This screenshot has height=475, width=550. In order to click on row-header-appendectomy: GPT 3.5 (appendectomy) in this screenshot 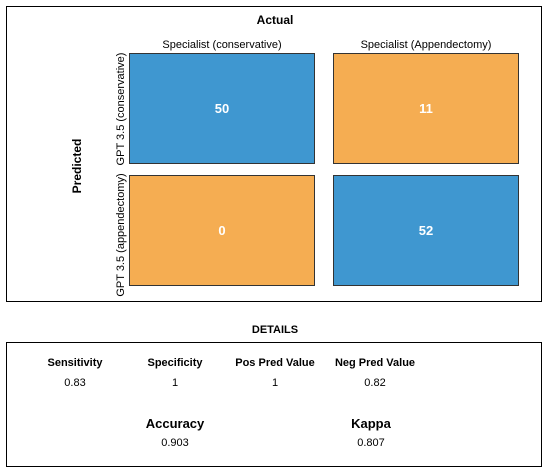, I will do `click(121, 235)`.